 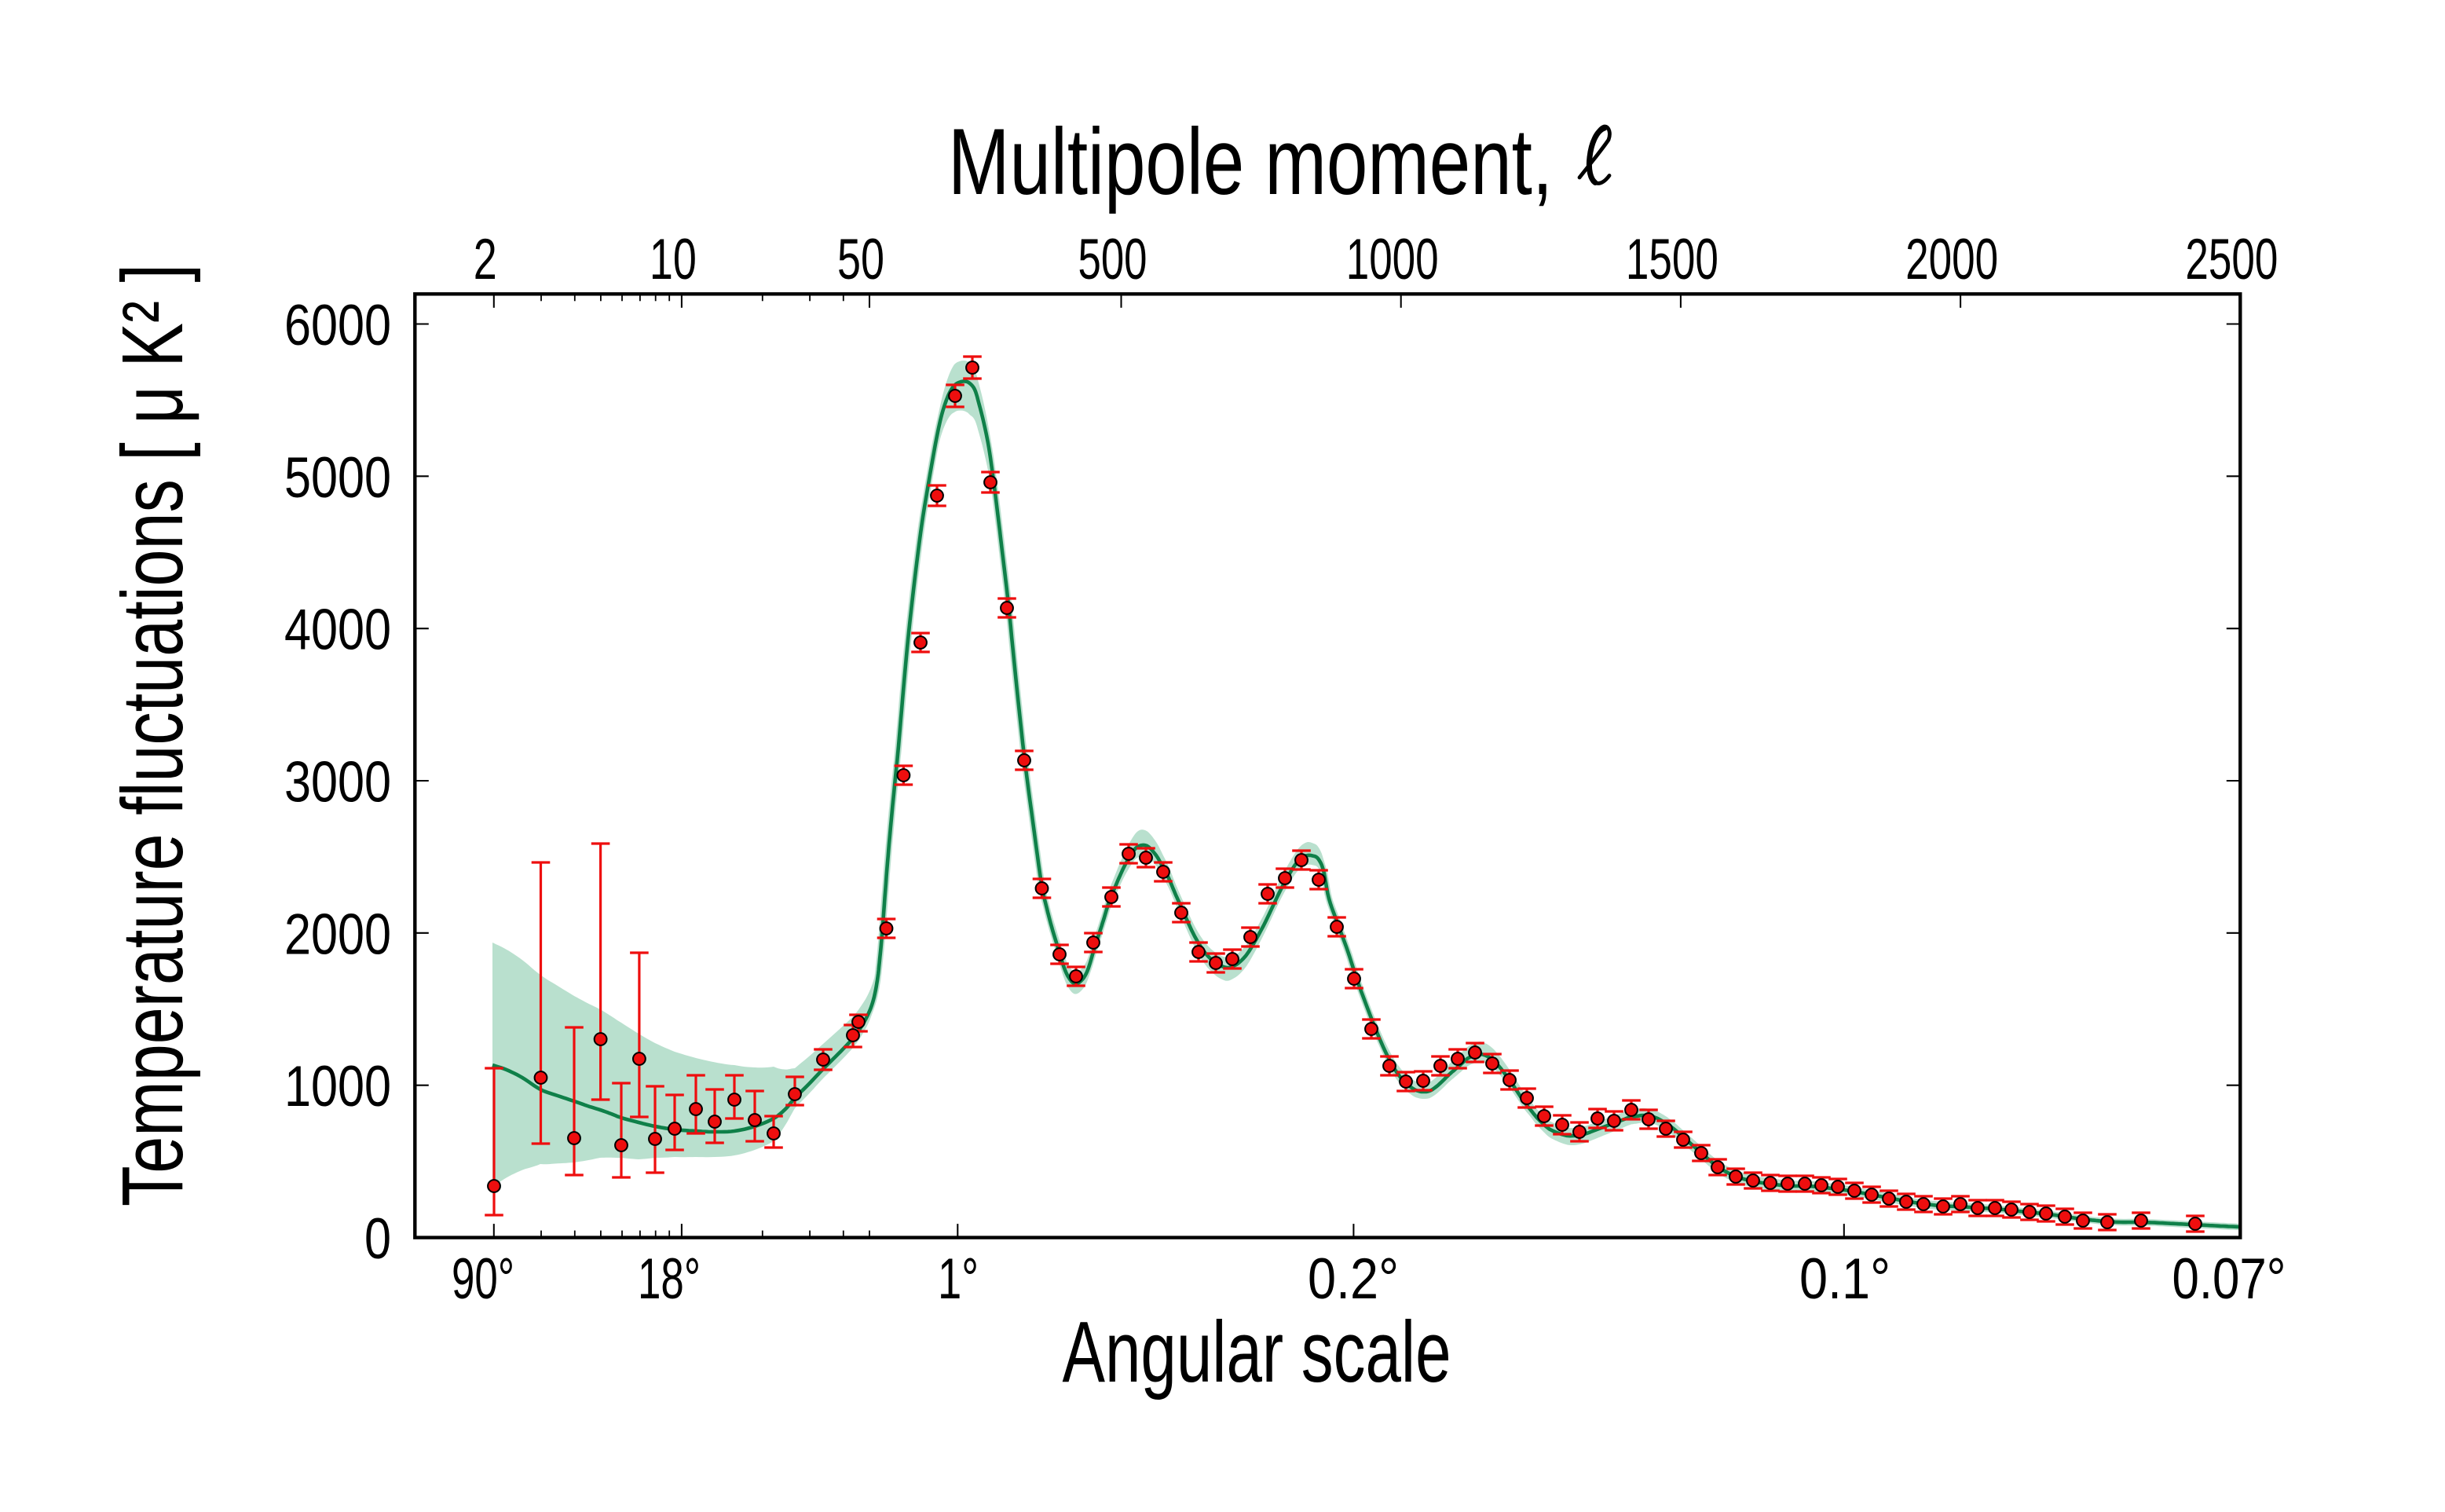 What do you see at coordinates (2231, 259) in the screenshot?
I see `svg-text: 2500` at bounding box center [2231, 259].